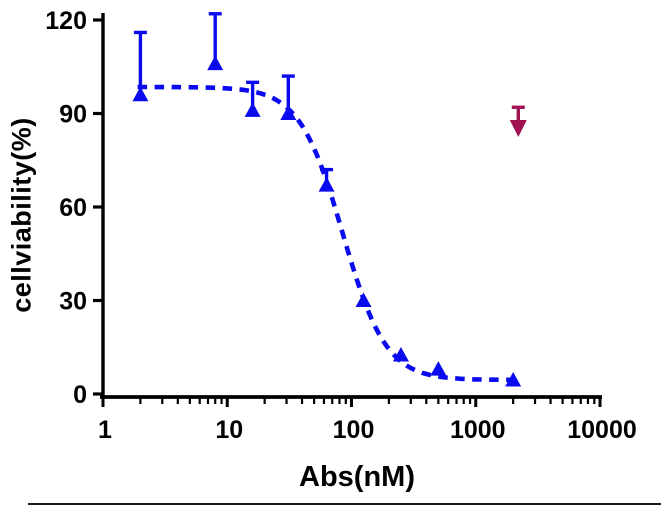  I want to click on y-tick-label: 0, so click(80, 395).